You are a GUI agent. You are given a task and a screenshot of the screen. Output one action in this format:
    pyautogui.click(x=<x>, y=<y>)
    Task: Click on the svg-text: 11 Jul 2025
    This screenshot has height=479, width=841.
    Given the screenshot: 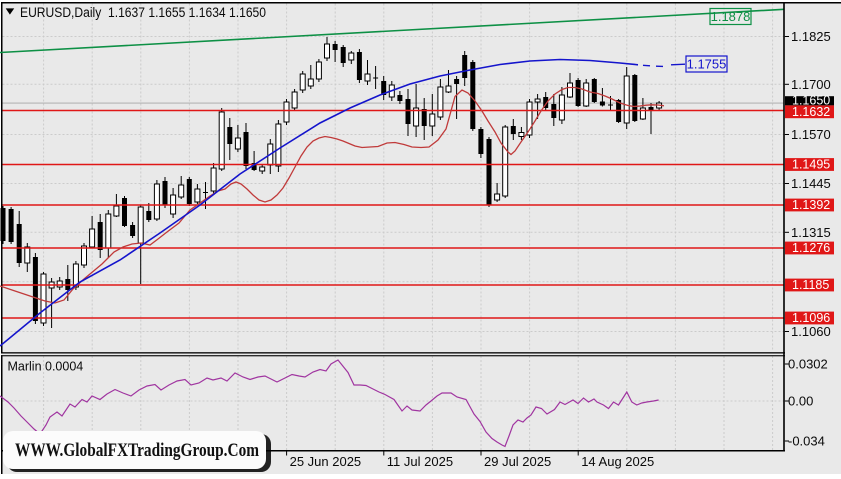 What is the action you would take?
    pyautogui.click(x=420, y=461)
    